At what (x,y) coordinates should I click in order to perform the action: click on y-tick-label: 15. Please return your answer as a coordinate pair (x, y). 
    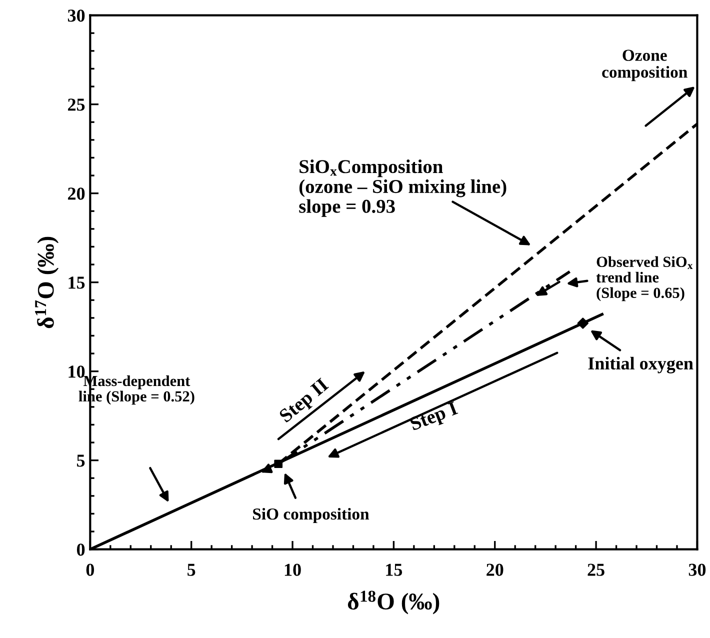
    Looking at the image, I should click on (76, 282).